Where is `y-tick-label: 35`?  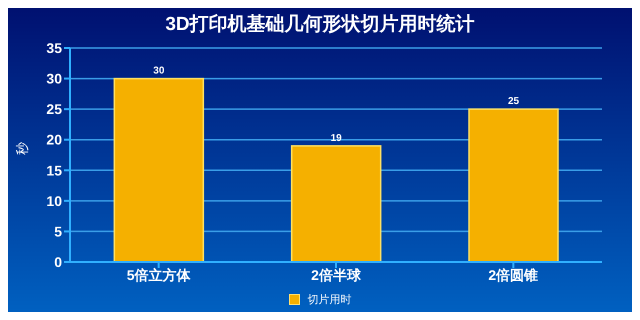
y-tick-label: 35 is located at coordinates (54, 48).